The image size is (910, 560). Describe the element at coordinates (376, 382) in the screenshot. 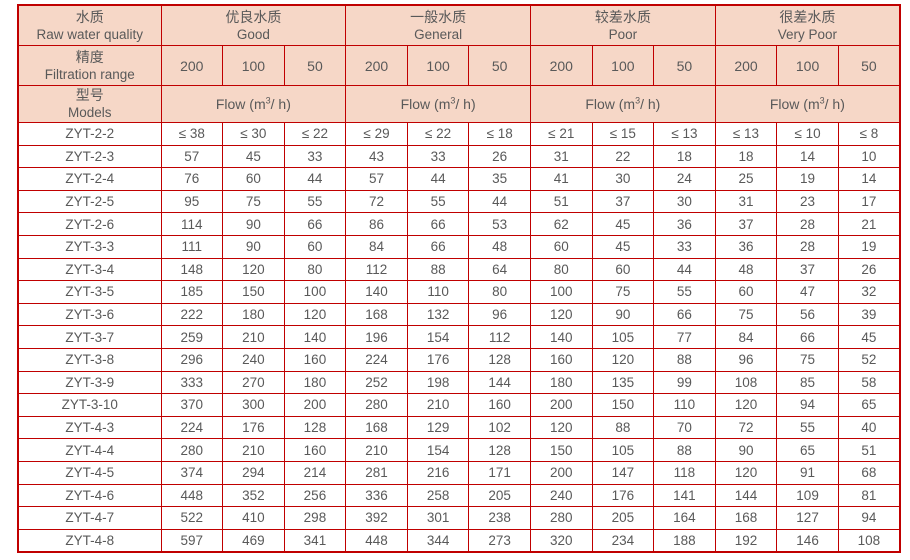

I see `flow-value-cell: 252` at that location.